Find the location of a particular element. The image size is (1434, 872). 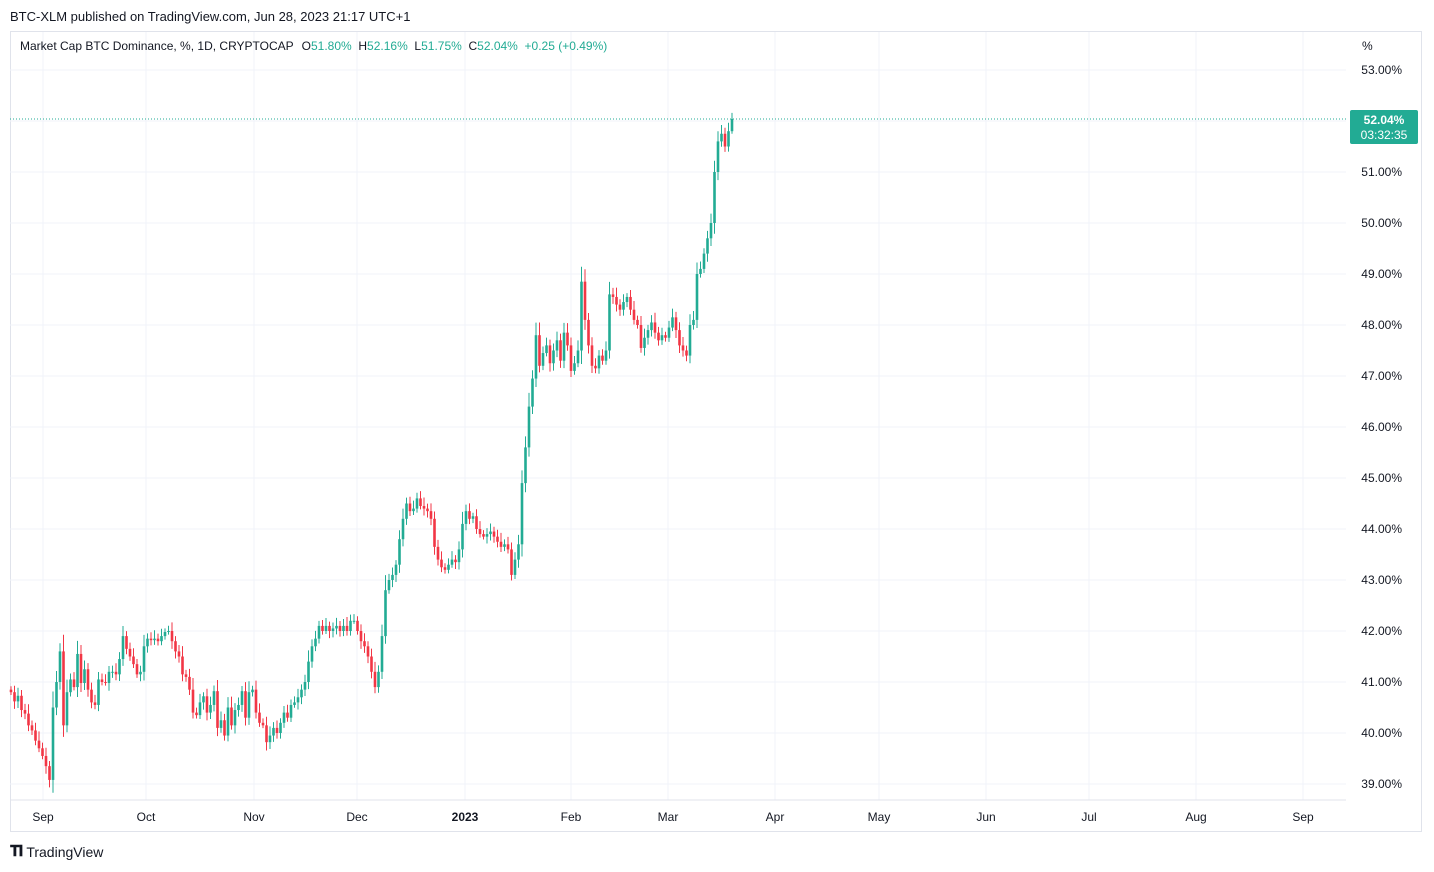

price-tick-label: 43.00% is located at coordinates (1381, 580).